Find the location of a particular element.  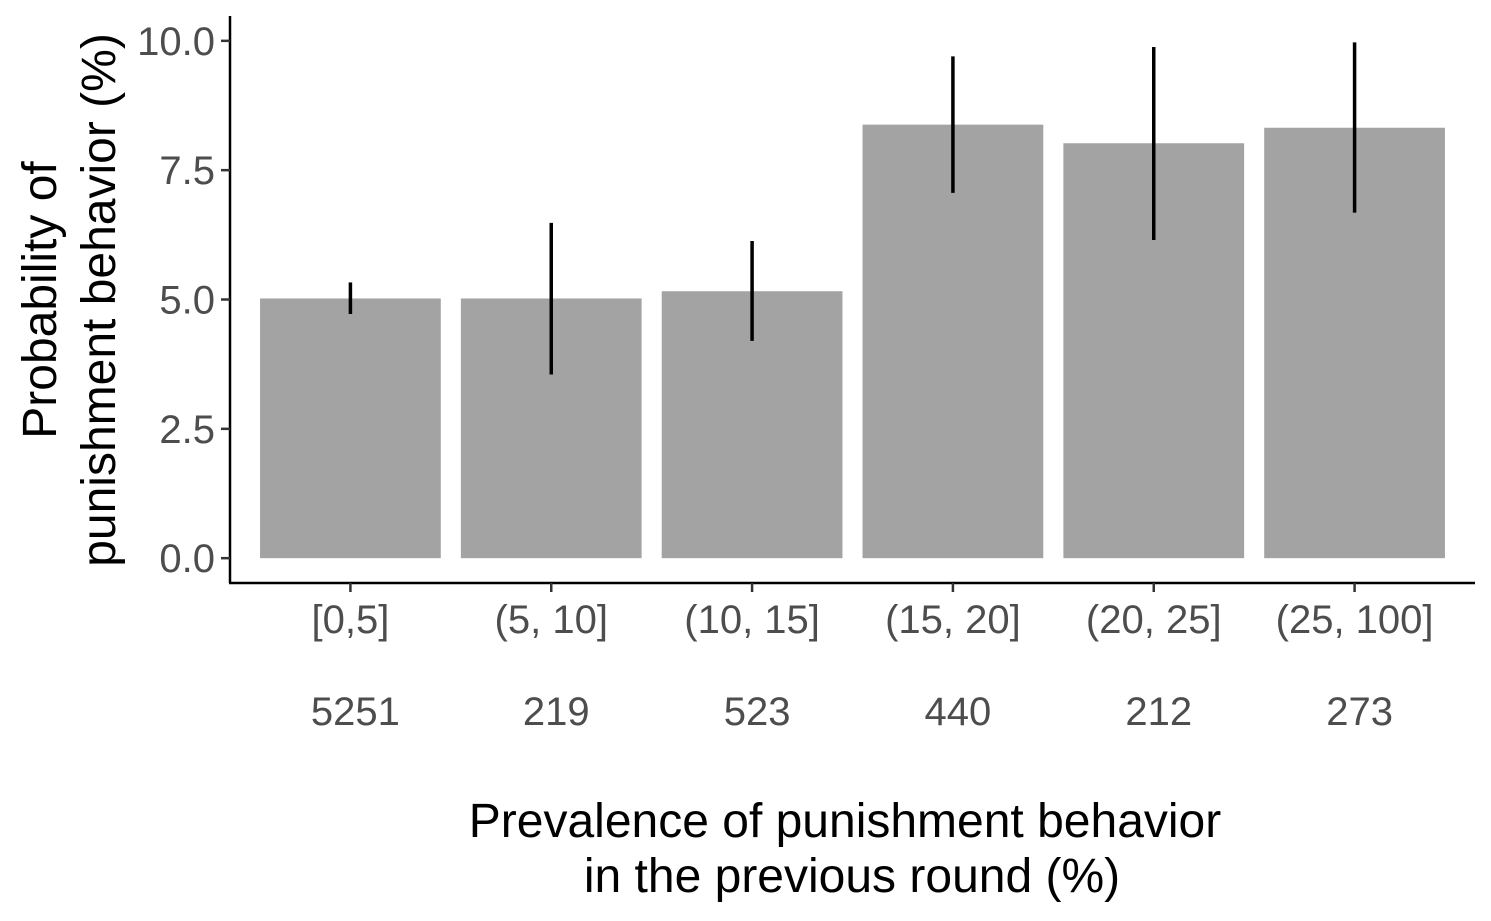

y-tick-label-1: 2.5 is located at coordinates (187, 430).